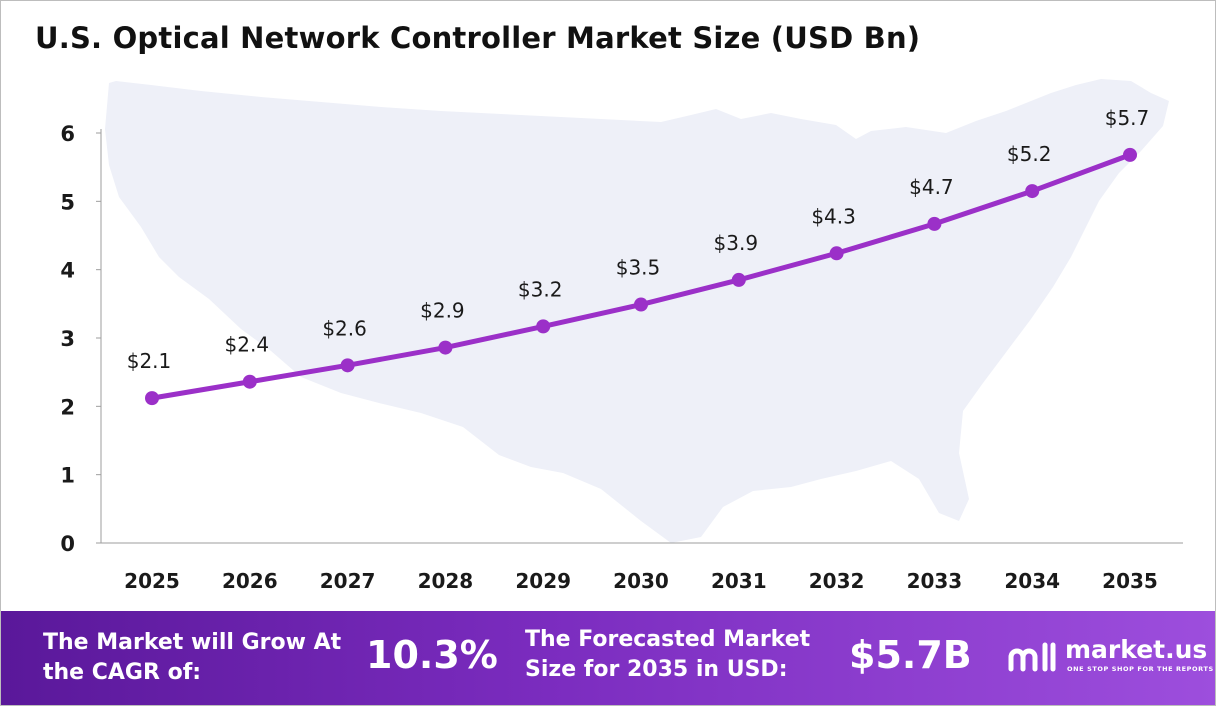 The height and width of the screenshot is (706, 1216). Describe the element at coordinates (1029, 154) in the screenshot. I see `data-label: $5.2` at that location.